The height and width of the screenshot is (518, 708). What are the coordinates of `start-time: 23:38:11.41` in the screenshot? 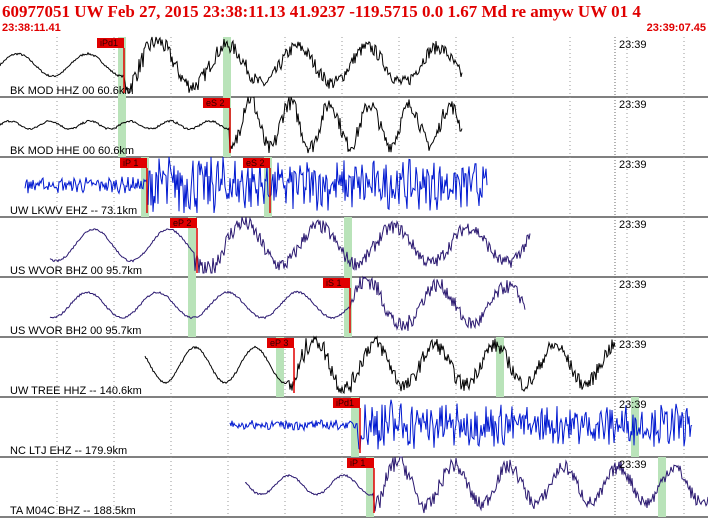 It's located at (31, 28).